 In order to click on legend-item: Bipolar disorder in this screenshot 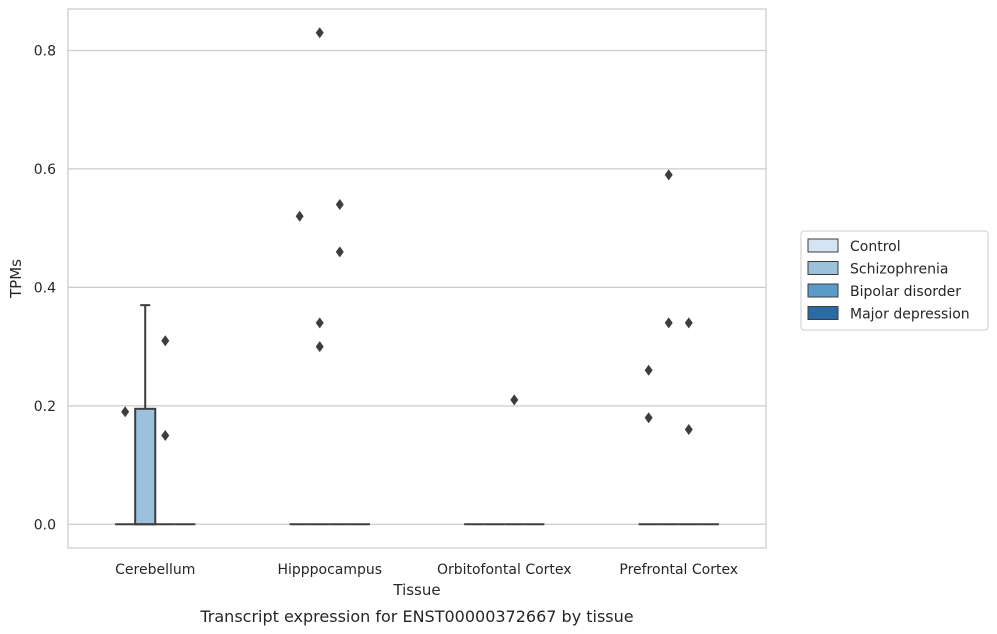, I will do `click(884, 291)`.